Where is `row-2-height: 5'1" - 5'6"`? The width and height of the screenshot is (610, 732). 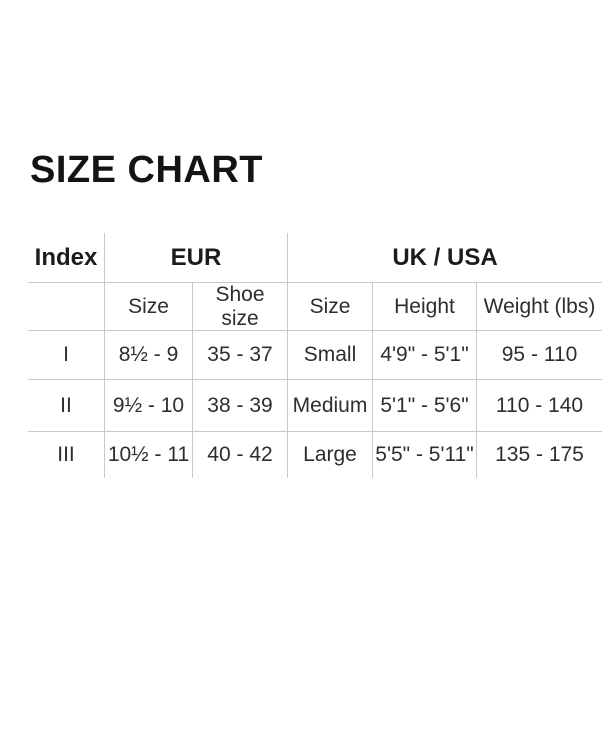
row-2-height: 5'1" - 5'6" is located at coordinates (425, 406).